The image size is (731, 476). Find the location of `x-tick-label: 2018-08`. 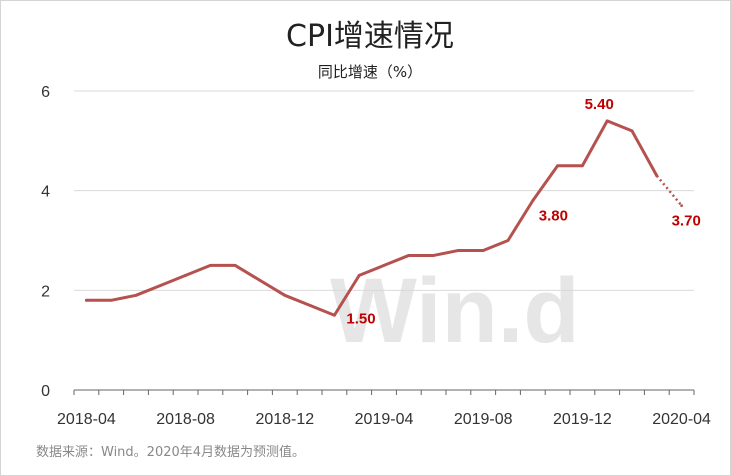

x-tick-label: 2018-08 is located at coordinates (185, 419).